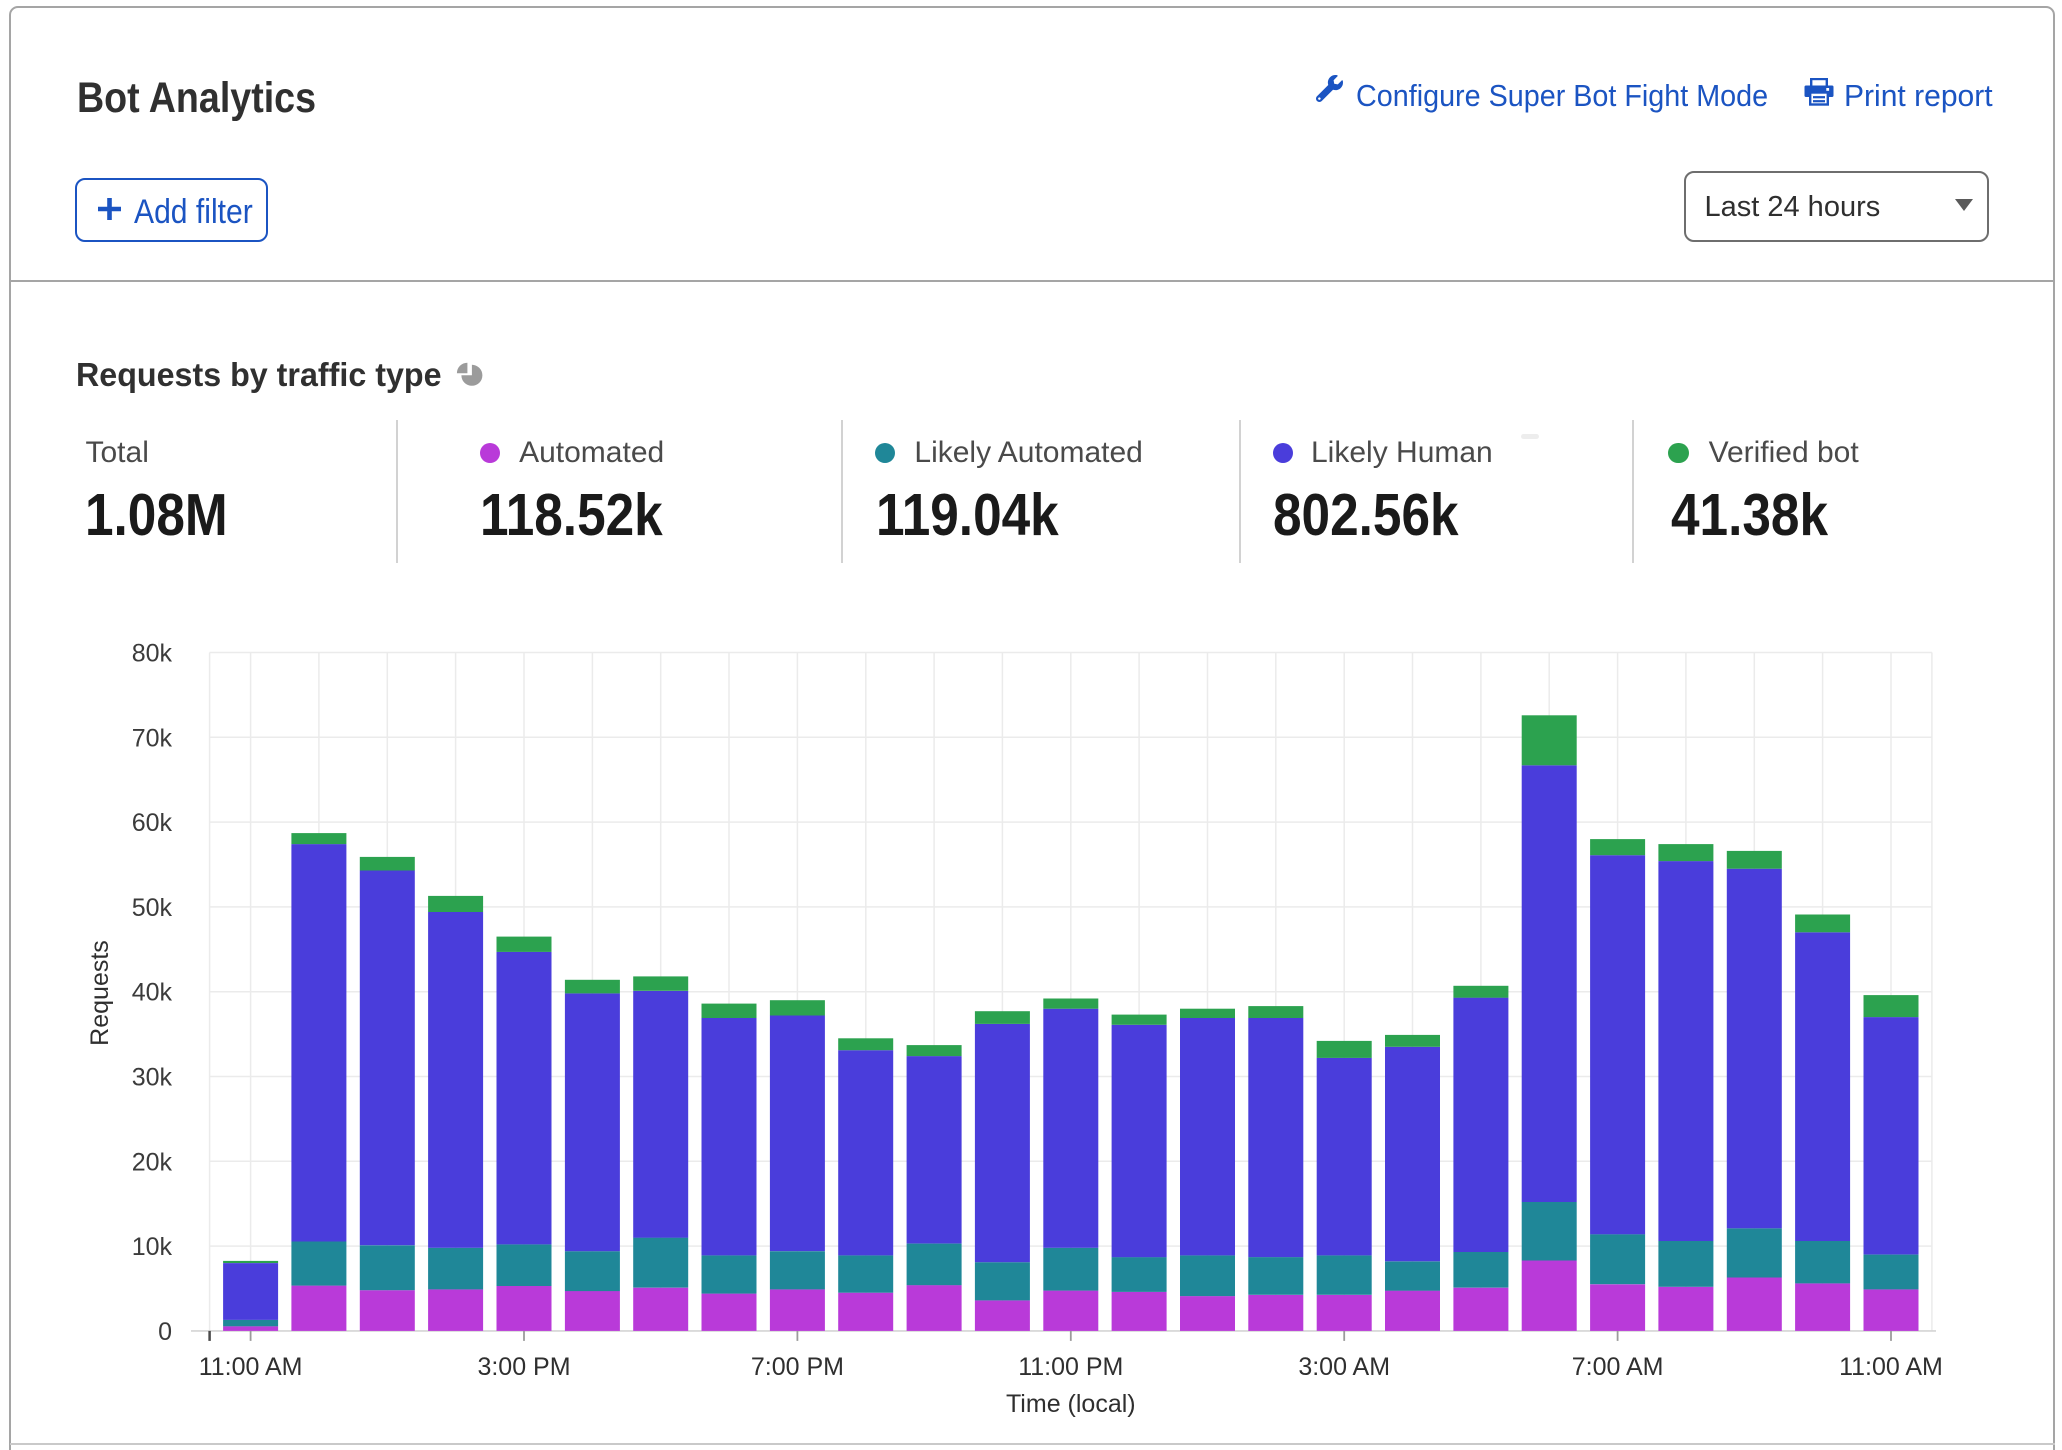 The height and width of the screenshot is (1450, 2062). Describe the element at coordinates (1070, 1367) in the screenshot. I see `svg-text: 11:00 PM` at that location.